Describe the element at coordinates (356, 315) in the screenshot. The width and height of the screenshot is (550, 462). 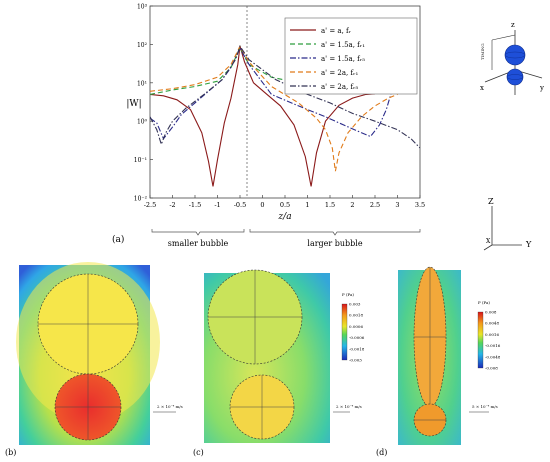
I see `colorbar-tick-label: 0.0018` at that location.